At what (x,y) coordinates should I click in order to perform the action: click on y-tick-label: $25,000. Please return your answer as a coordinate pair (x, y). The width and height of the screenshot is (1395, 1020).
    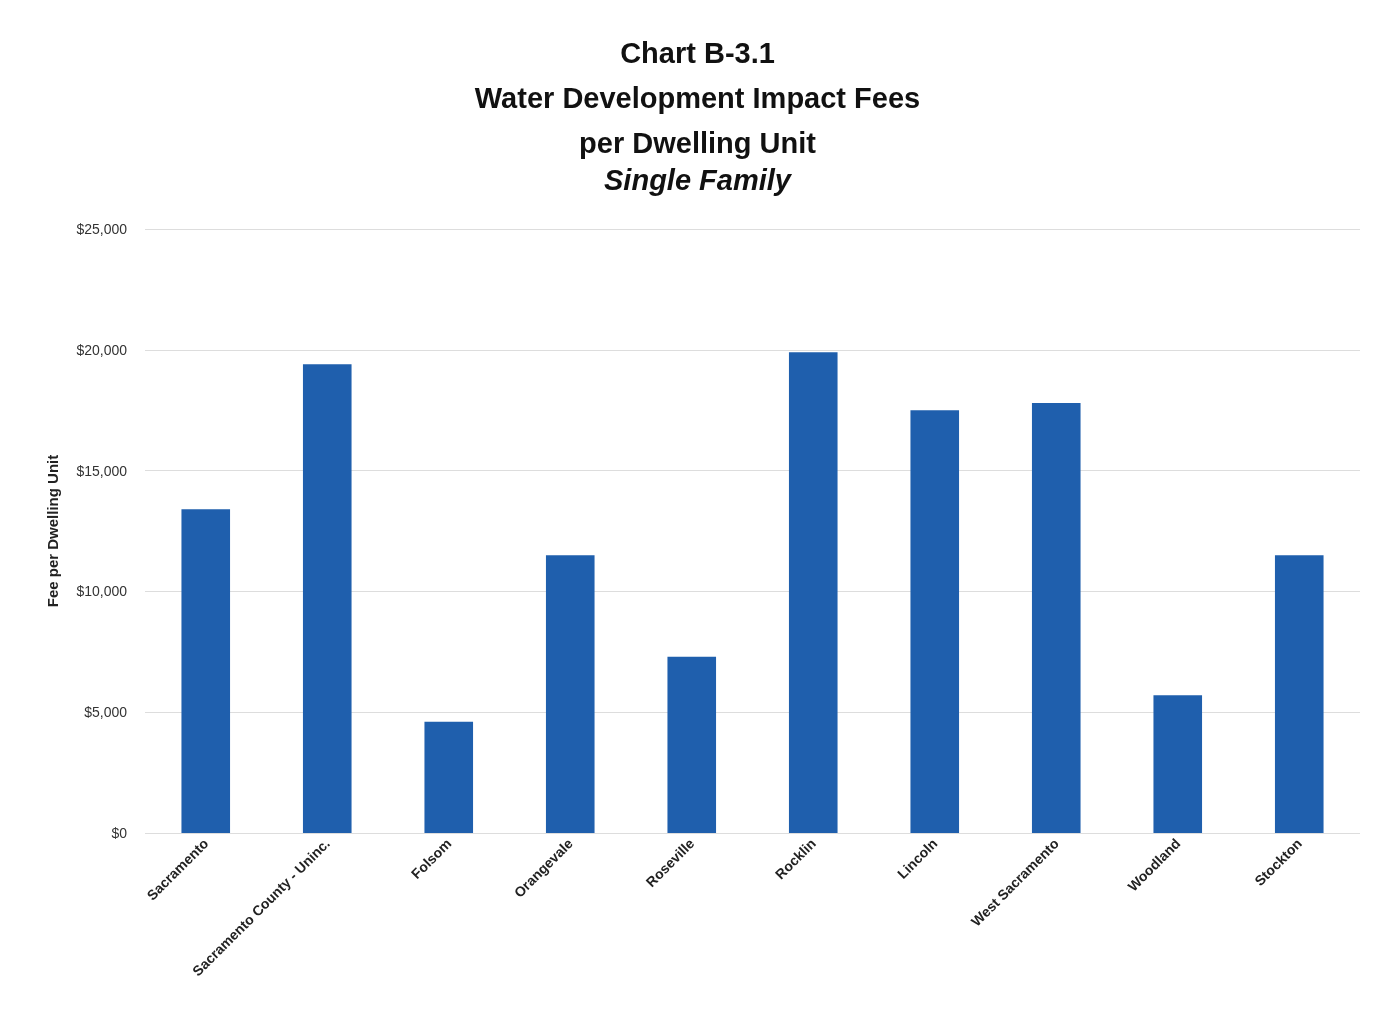
    Looking at the image, I should click on (102, 229).